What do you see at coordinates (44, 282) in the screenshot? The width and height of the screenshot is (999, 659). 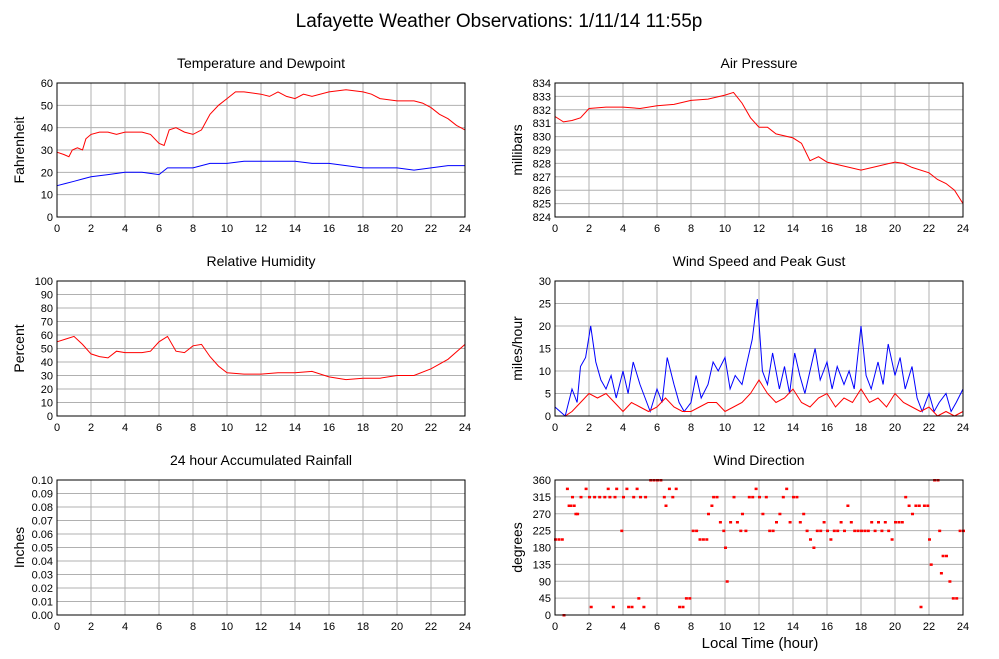 I see `y-tick-label: 100` at bounding box center [44, 282].